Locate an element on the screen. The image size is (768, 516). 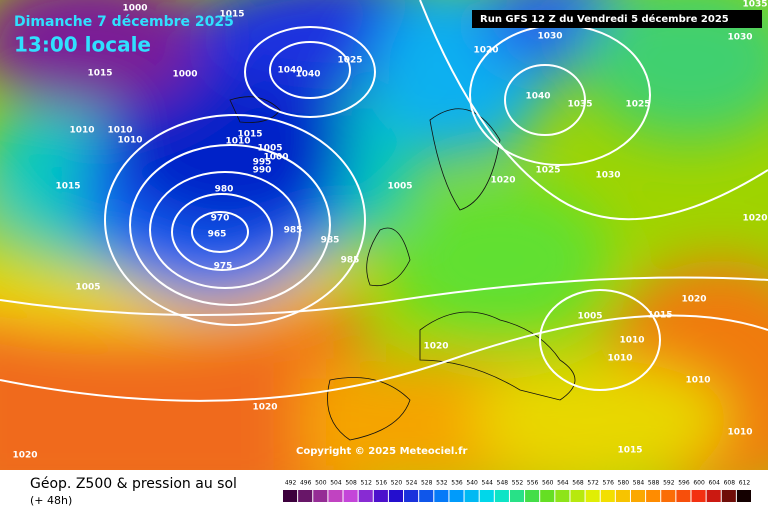
legend-label: 548 is located at coordinates (503, 483).